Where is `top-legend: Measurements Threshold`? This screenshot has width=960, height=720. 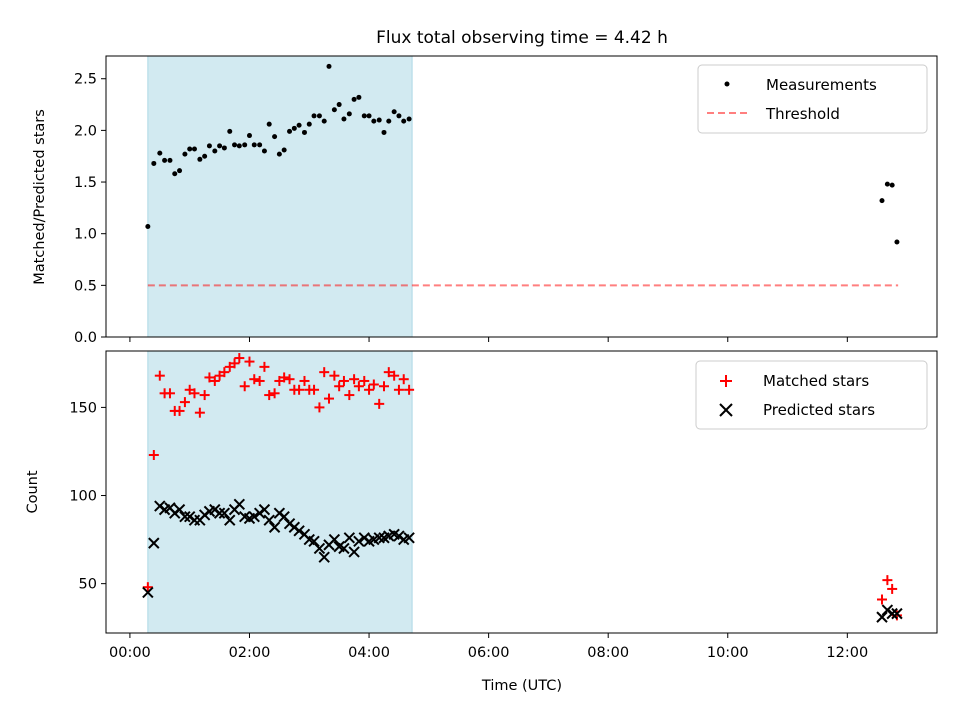 top-legend: Measurements Threshold is located at coordinates (812, 99).